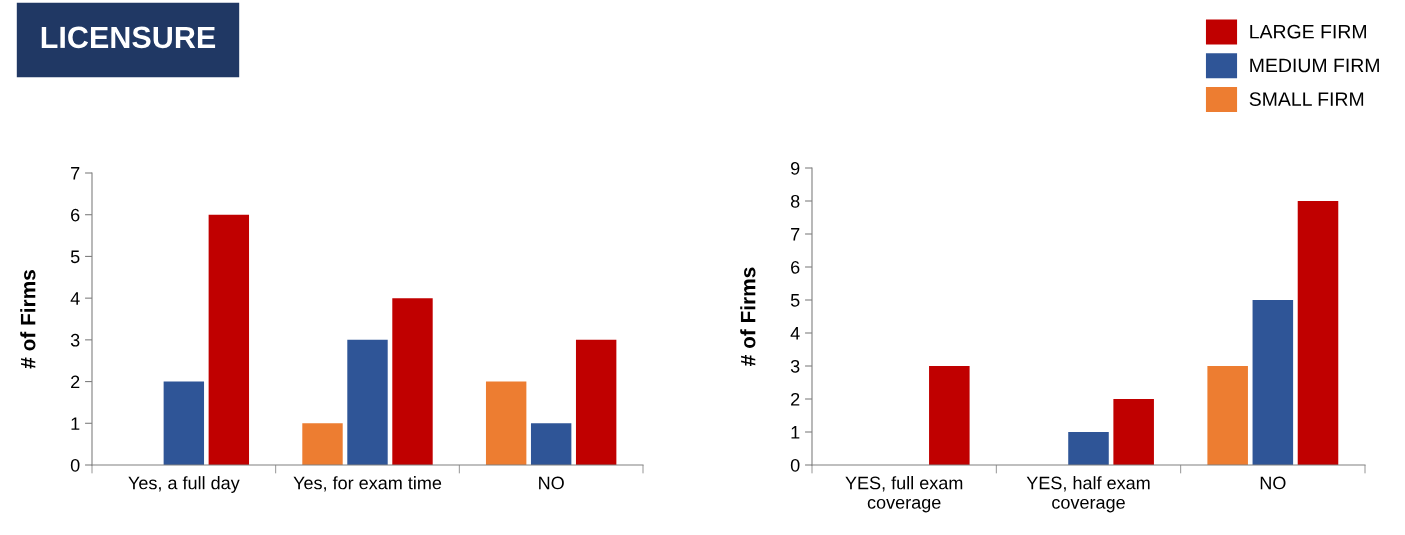  I want to click on y-tick-label: 9, so click(795, 168).